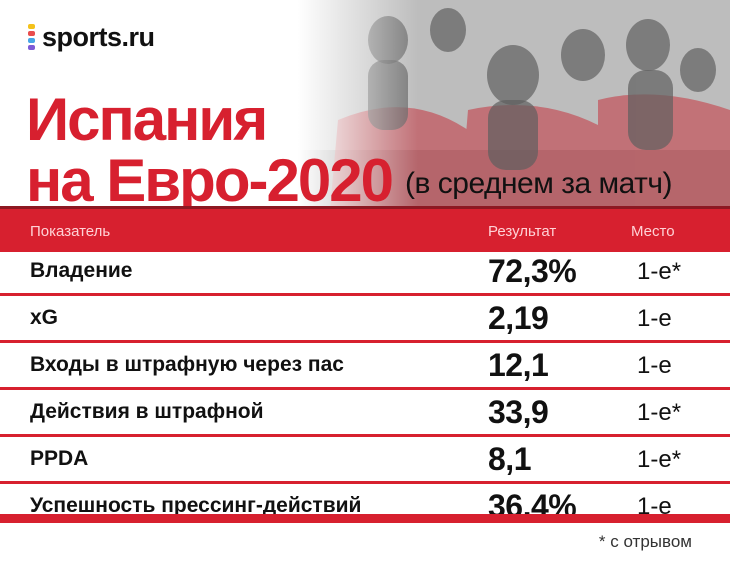 The width and height of the screenshot is (730, 562). Describe the element at coordinates (518, 412) in the screenshot. I see `row-result: 33,9` at that location.